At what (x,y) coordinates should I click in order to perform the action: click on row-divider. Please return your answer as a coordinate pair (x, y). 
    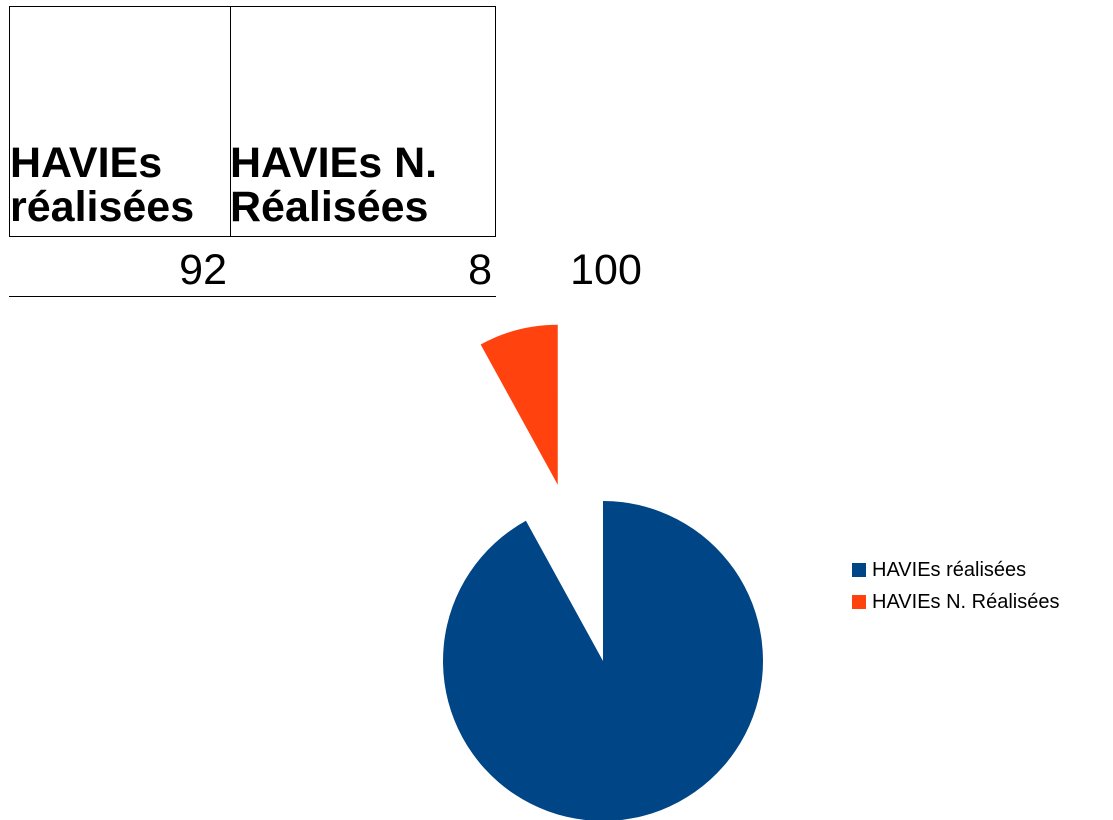
    Looking at the image, I should click on (252, 296).